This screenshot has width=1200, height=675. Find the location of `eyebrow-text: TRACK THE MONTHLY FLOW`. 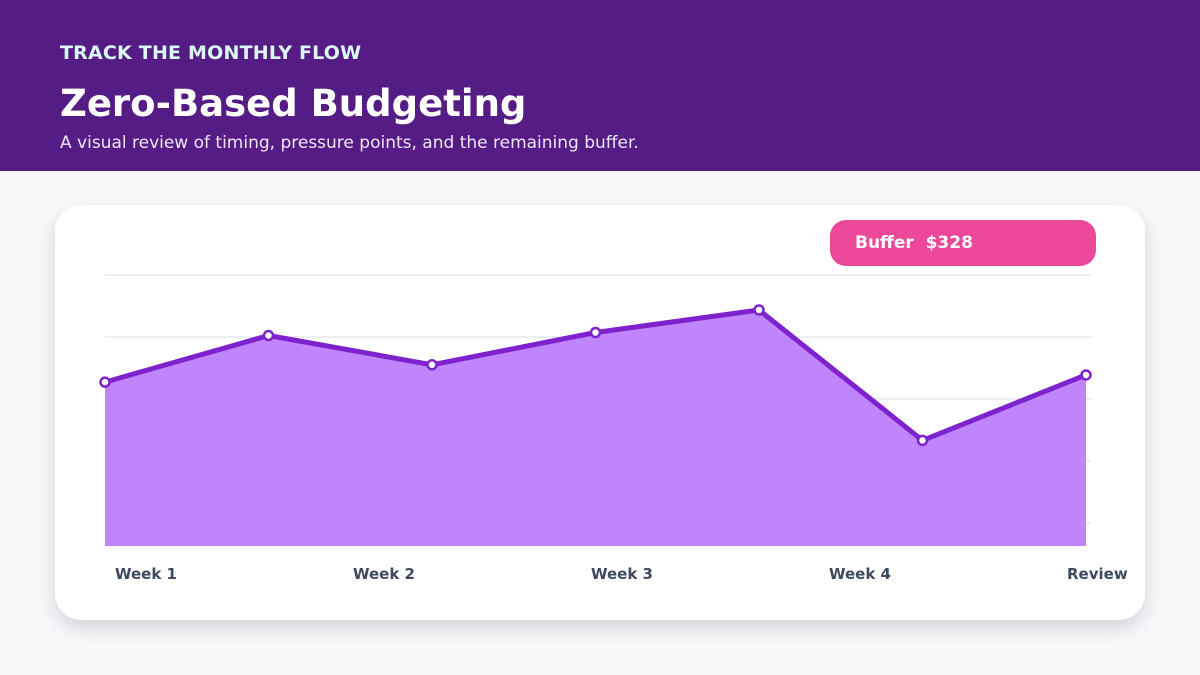

eyebrow-text: TRACK THE MONTHLY FLOW is located at coordinates (211, 53).